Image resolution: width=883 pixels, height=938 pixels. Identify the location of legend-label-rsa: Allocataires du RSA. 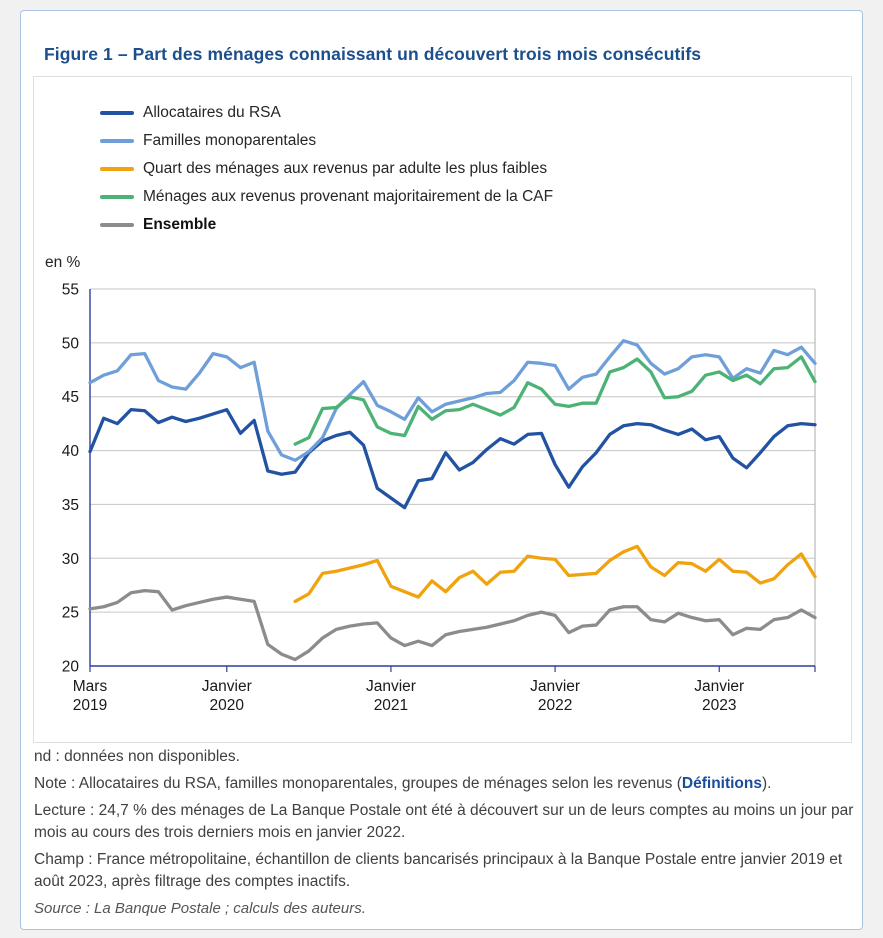
(212, 112).